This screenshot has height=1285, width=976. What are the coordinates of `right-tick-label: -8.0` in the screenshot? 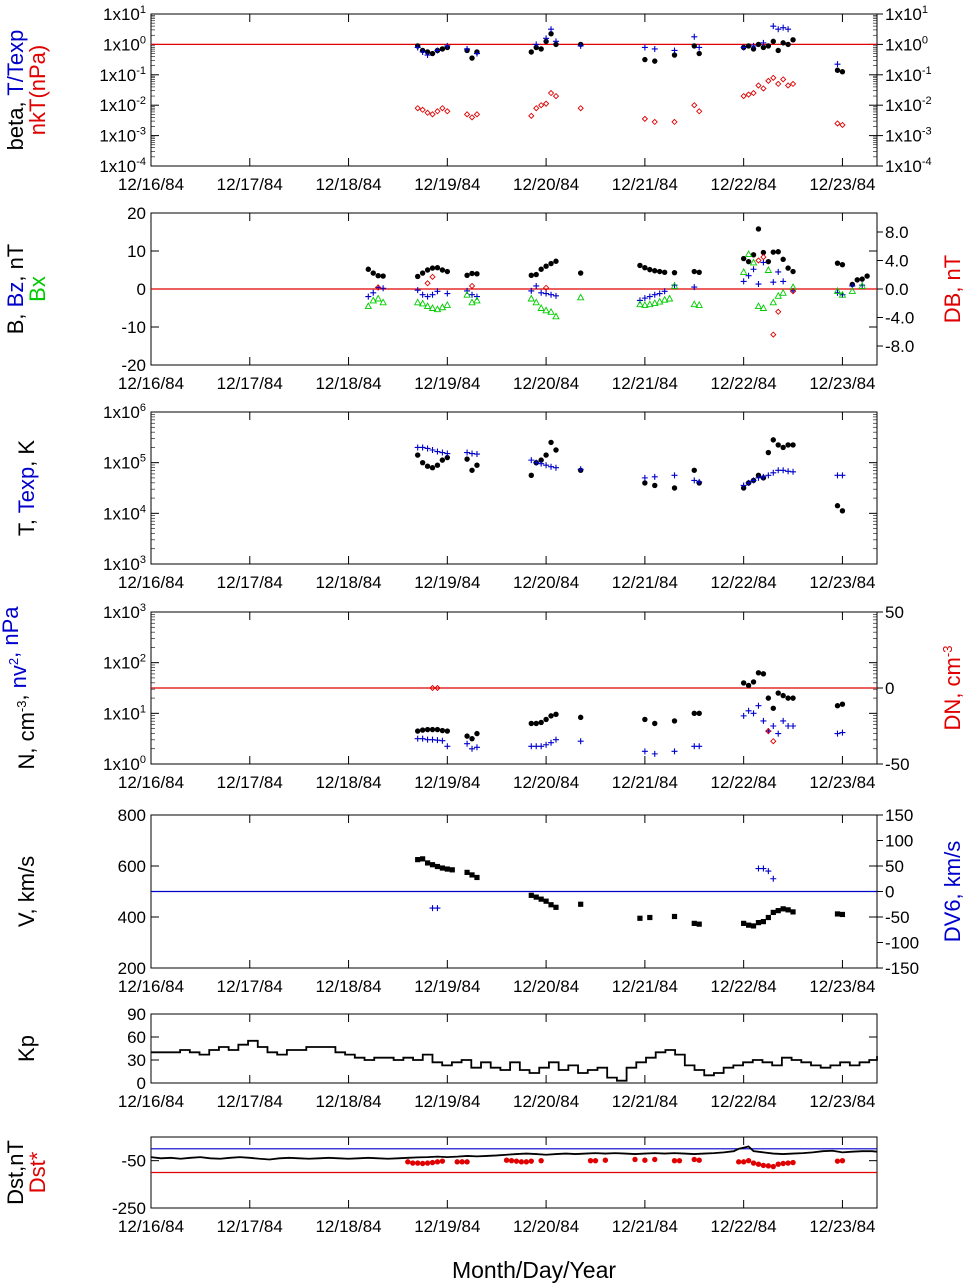 It's located at (899, 346).